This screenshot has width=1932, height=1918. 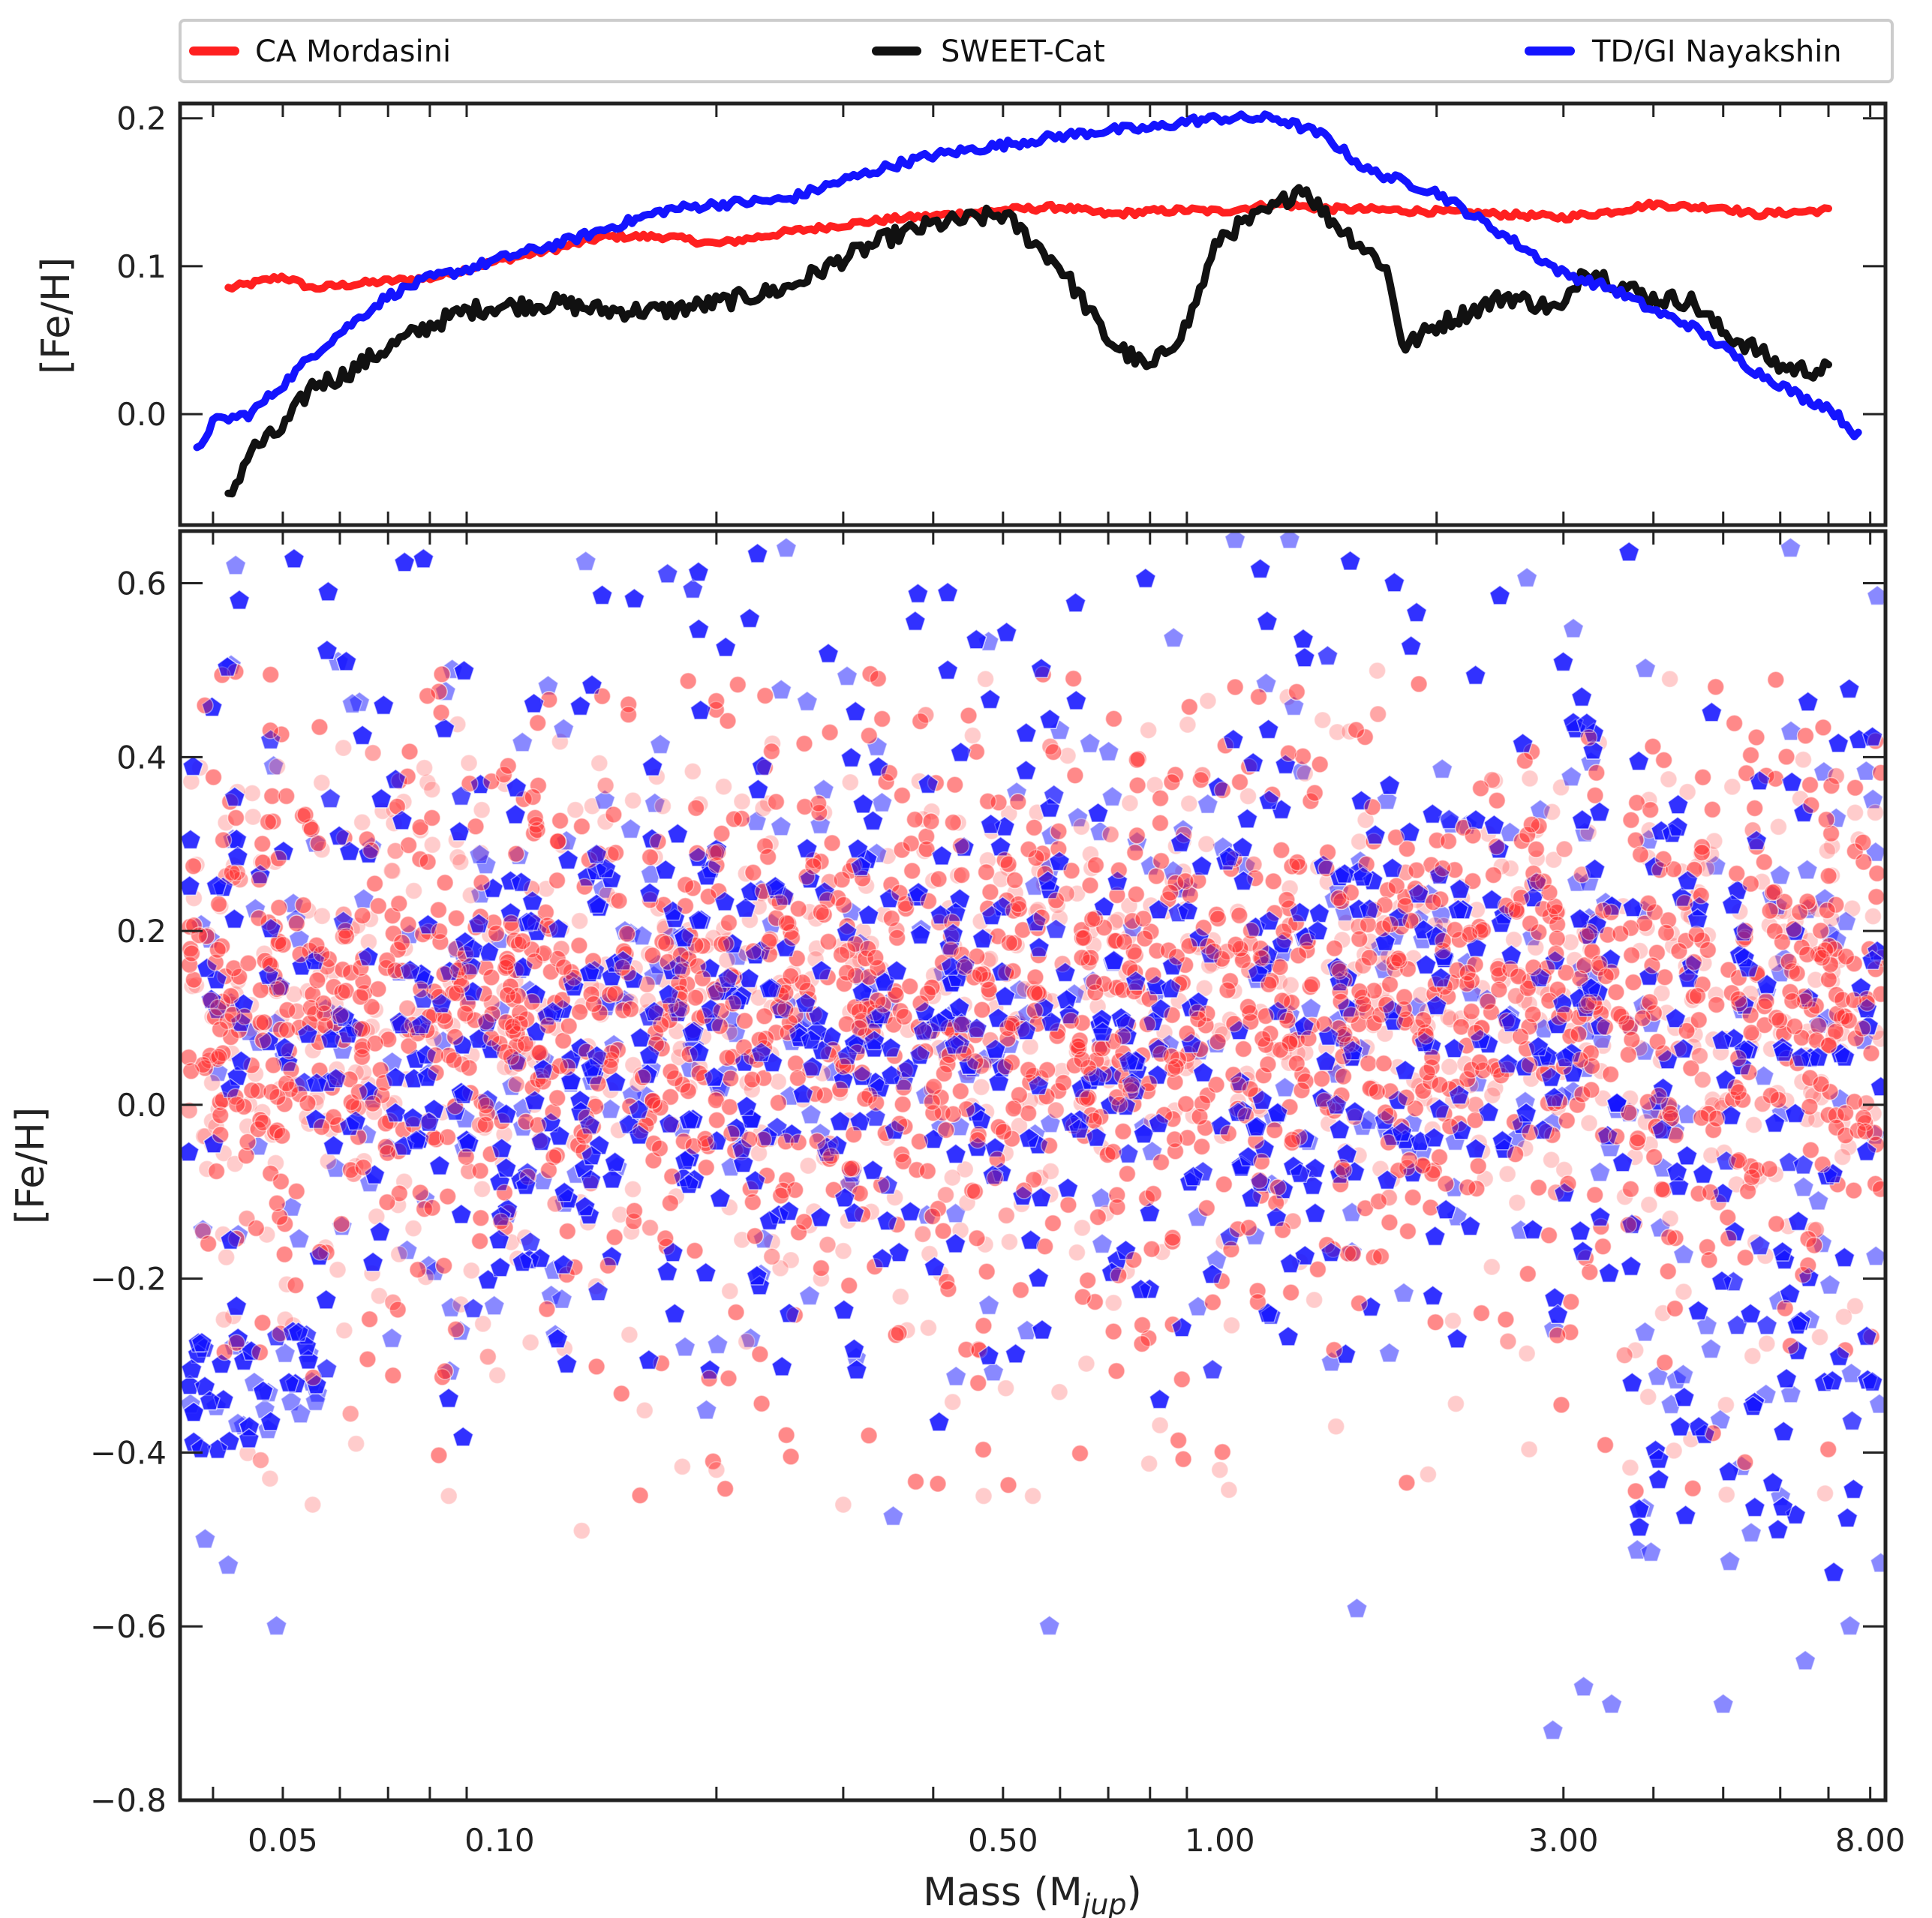 What do you see at coordinates (1037, 51) in the screenshot?
I see `legend: CA Mordasini SWEET-Cat TD/GI Nayakshin` at bounding box center [1037, 51].